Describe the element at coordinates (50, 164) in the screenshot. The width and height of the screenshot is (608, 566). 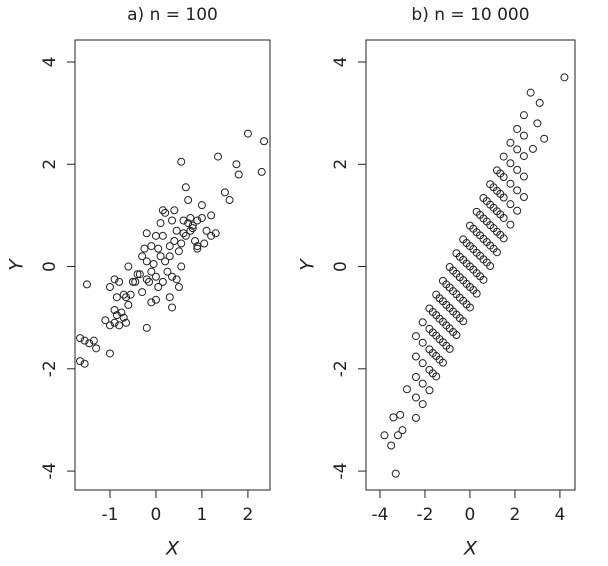
I see `y-tick-label: 2` at that location.